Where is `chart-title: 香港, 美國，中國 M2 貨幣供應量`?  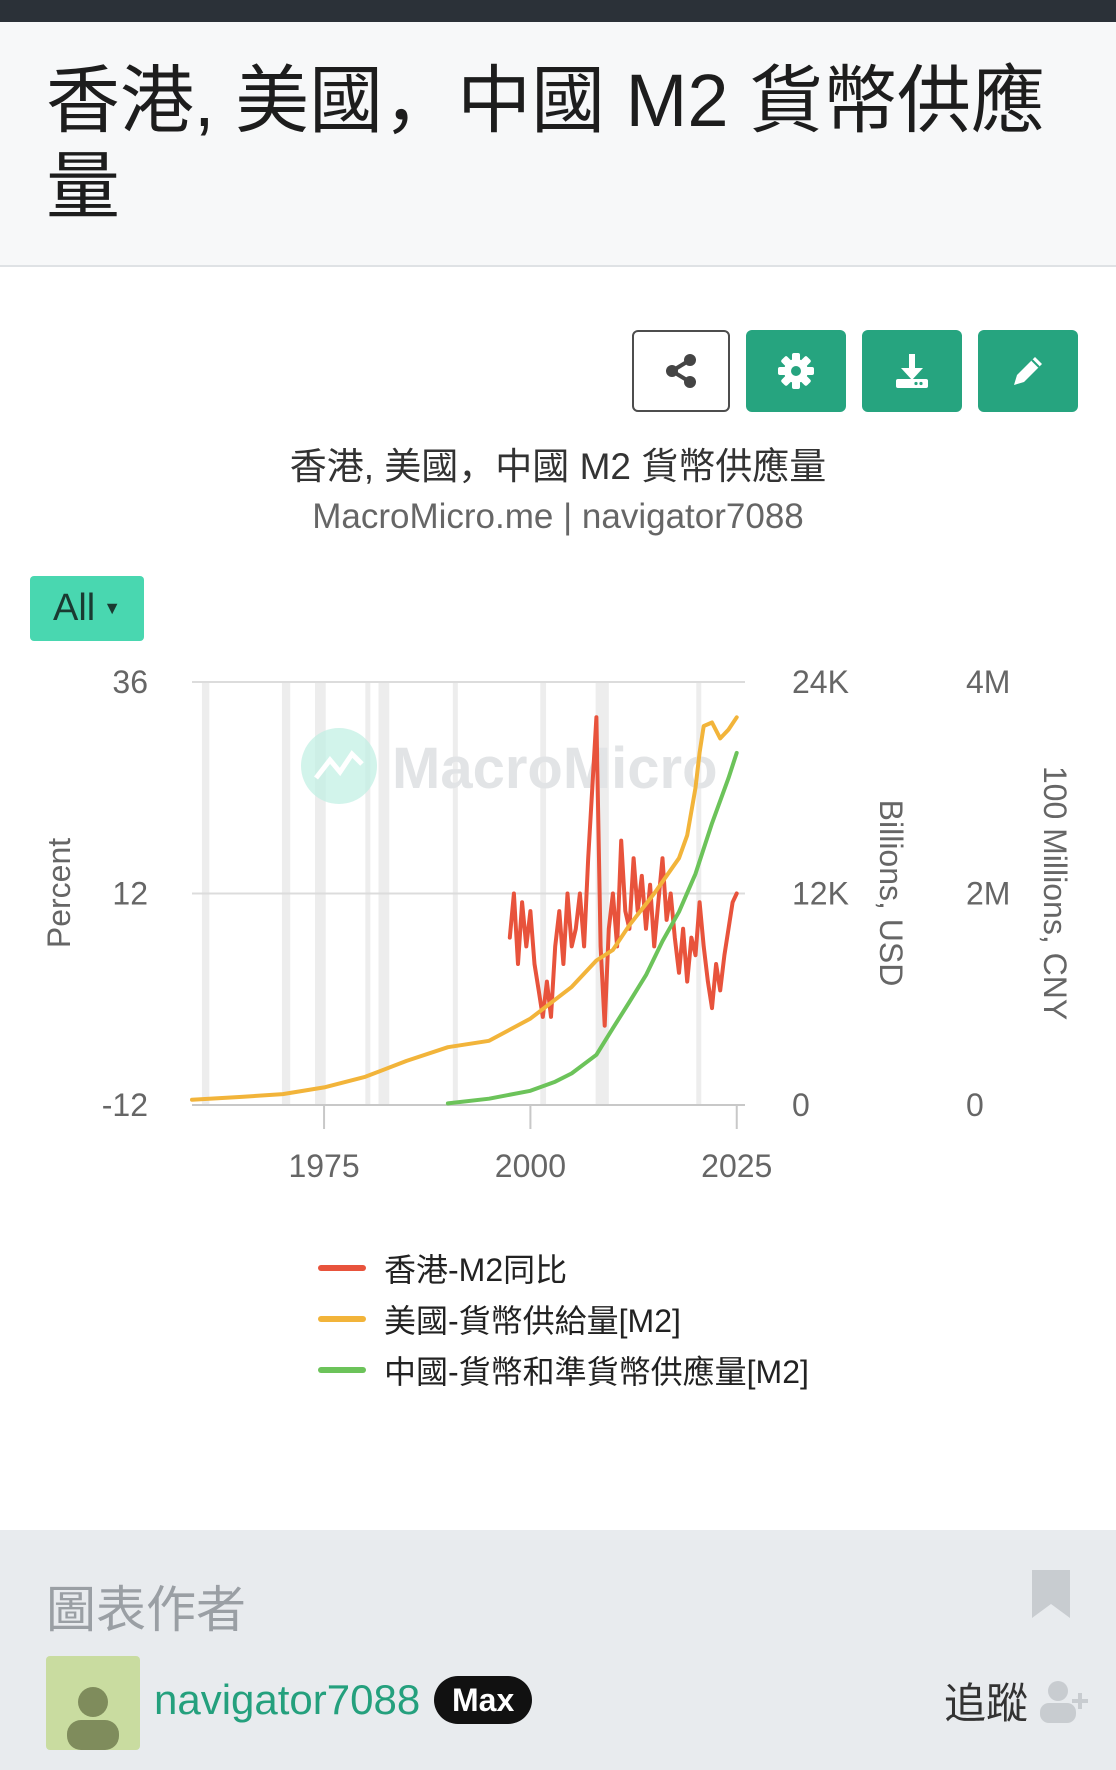
chart-title: 香港, 美國，中國 M2 貨幣供應量 is located at coordinates (558, 466).